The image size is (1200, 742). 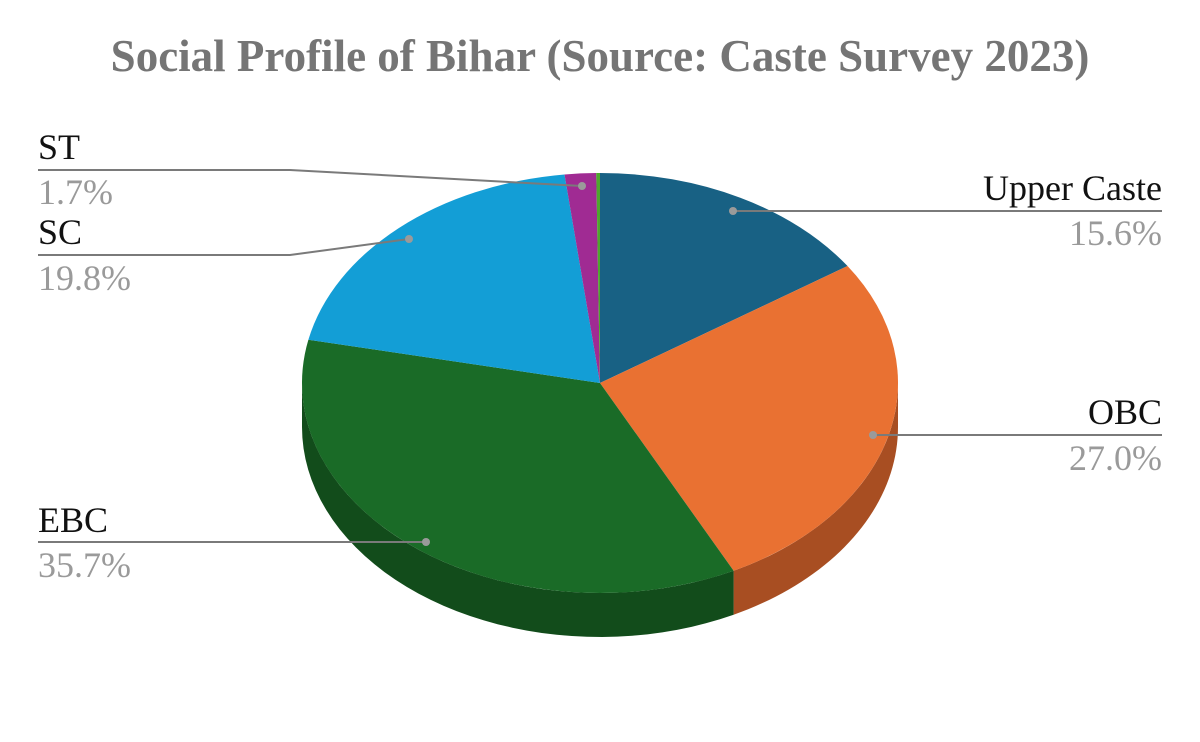 What do you see at coordinates (724, 278) in the screenshot?
I see `pie-slice-upper-caste` at bounding box center [724, 278].